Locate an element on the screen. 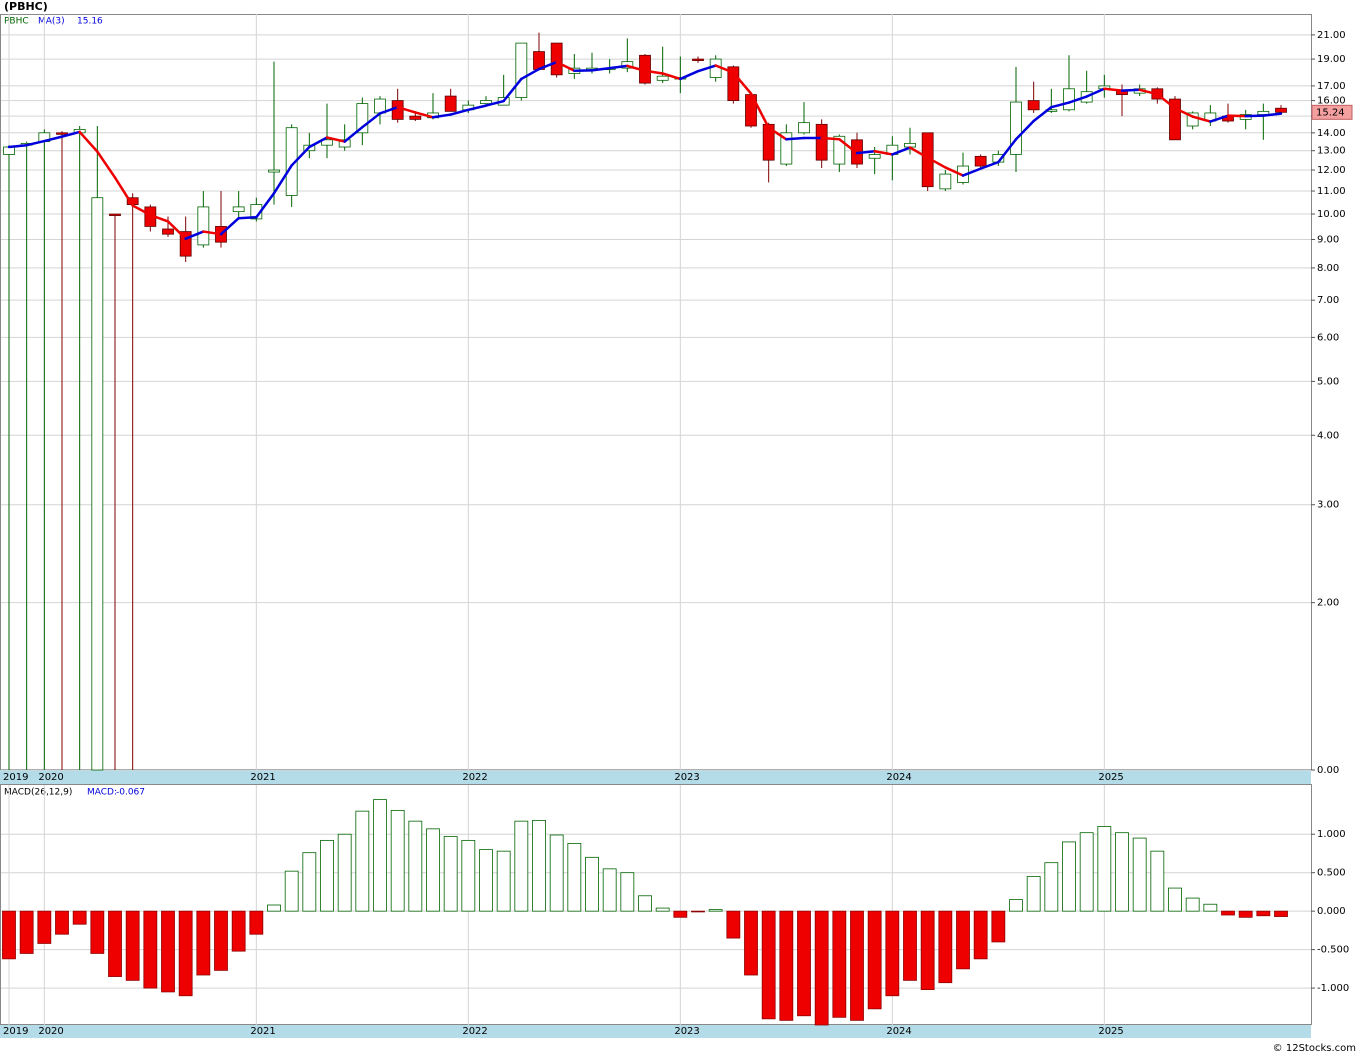 The width and height of the screenshot is (1360, 1056). y-tick-label: 16.00 is located at coordinates (1331, 101).